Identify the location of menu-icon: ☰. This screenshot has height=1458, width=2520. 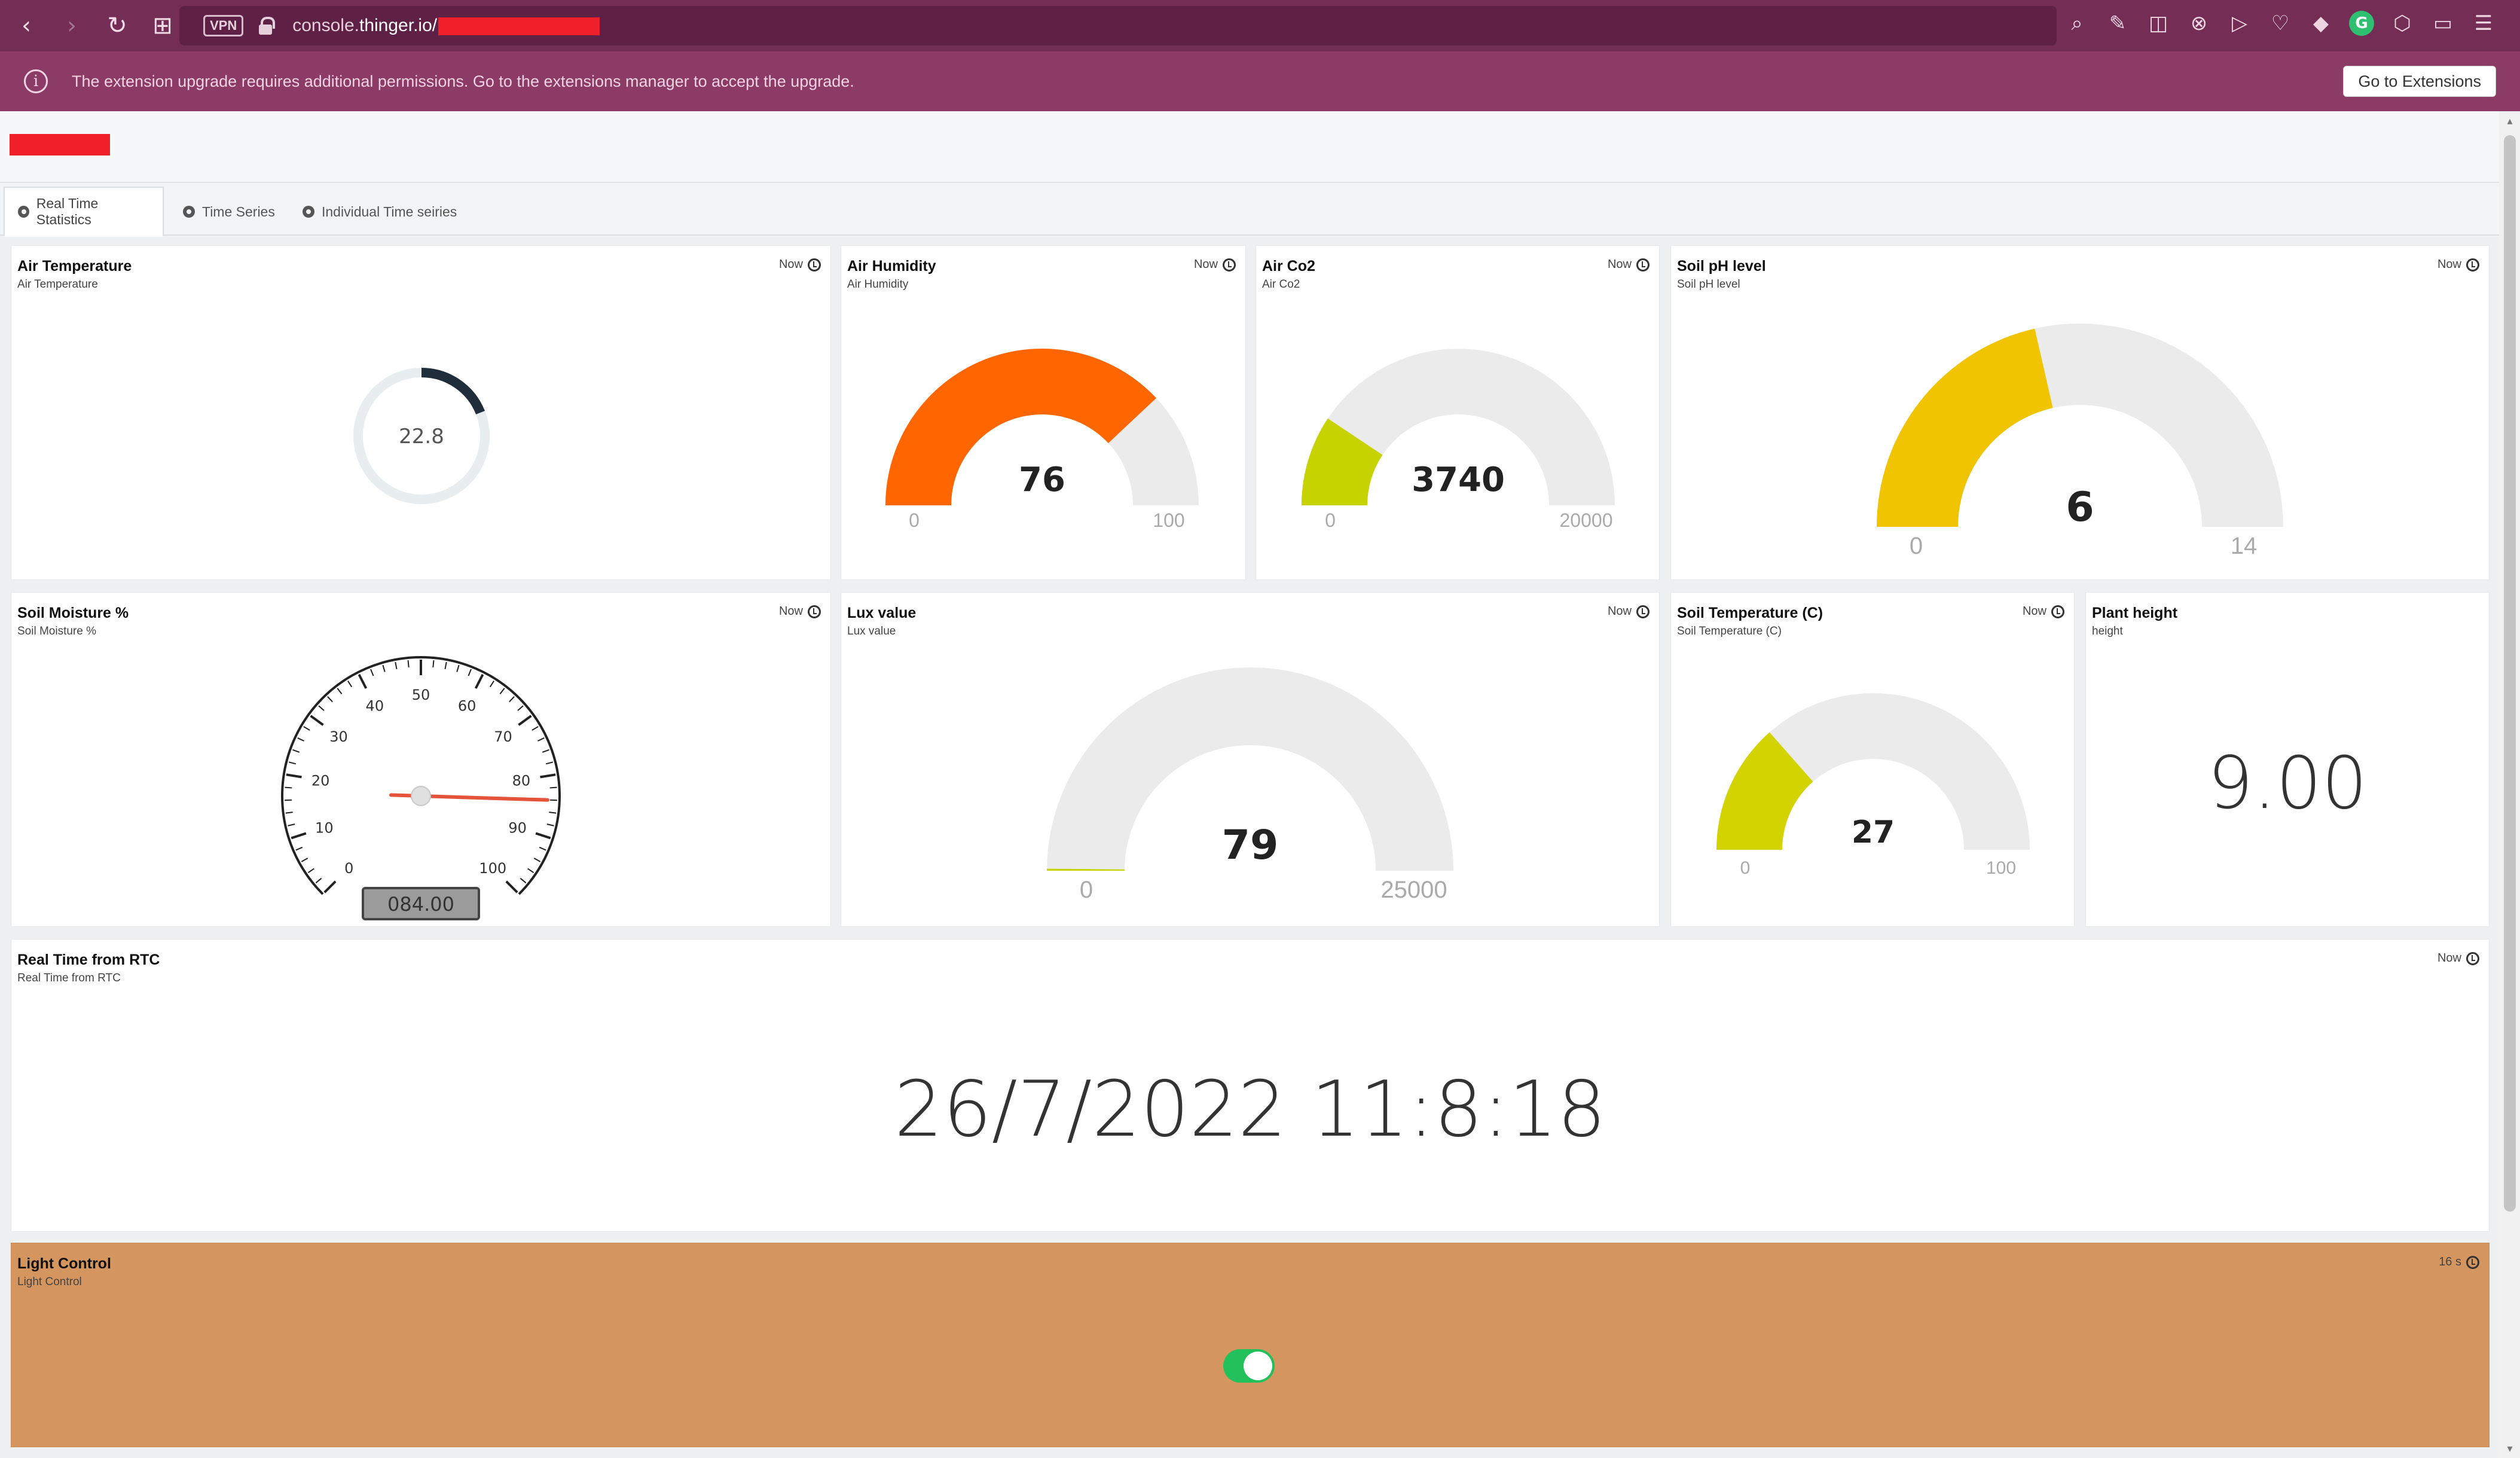
(2483, 23).